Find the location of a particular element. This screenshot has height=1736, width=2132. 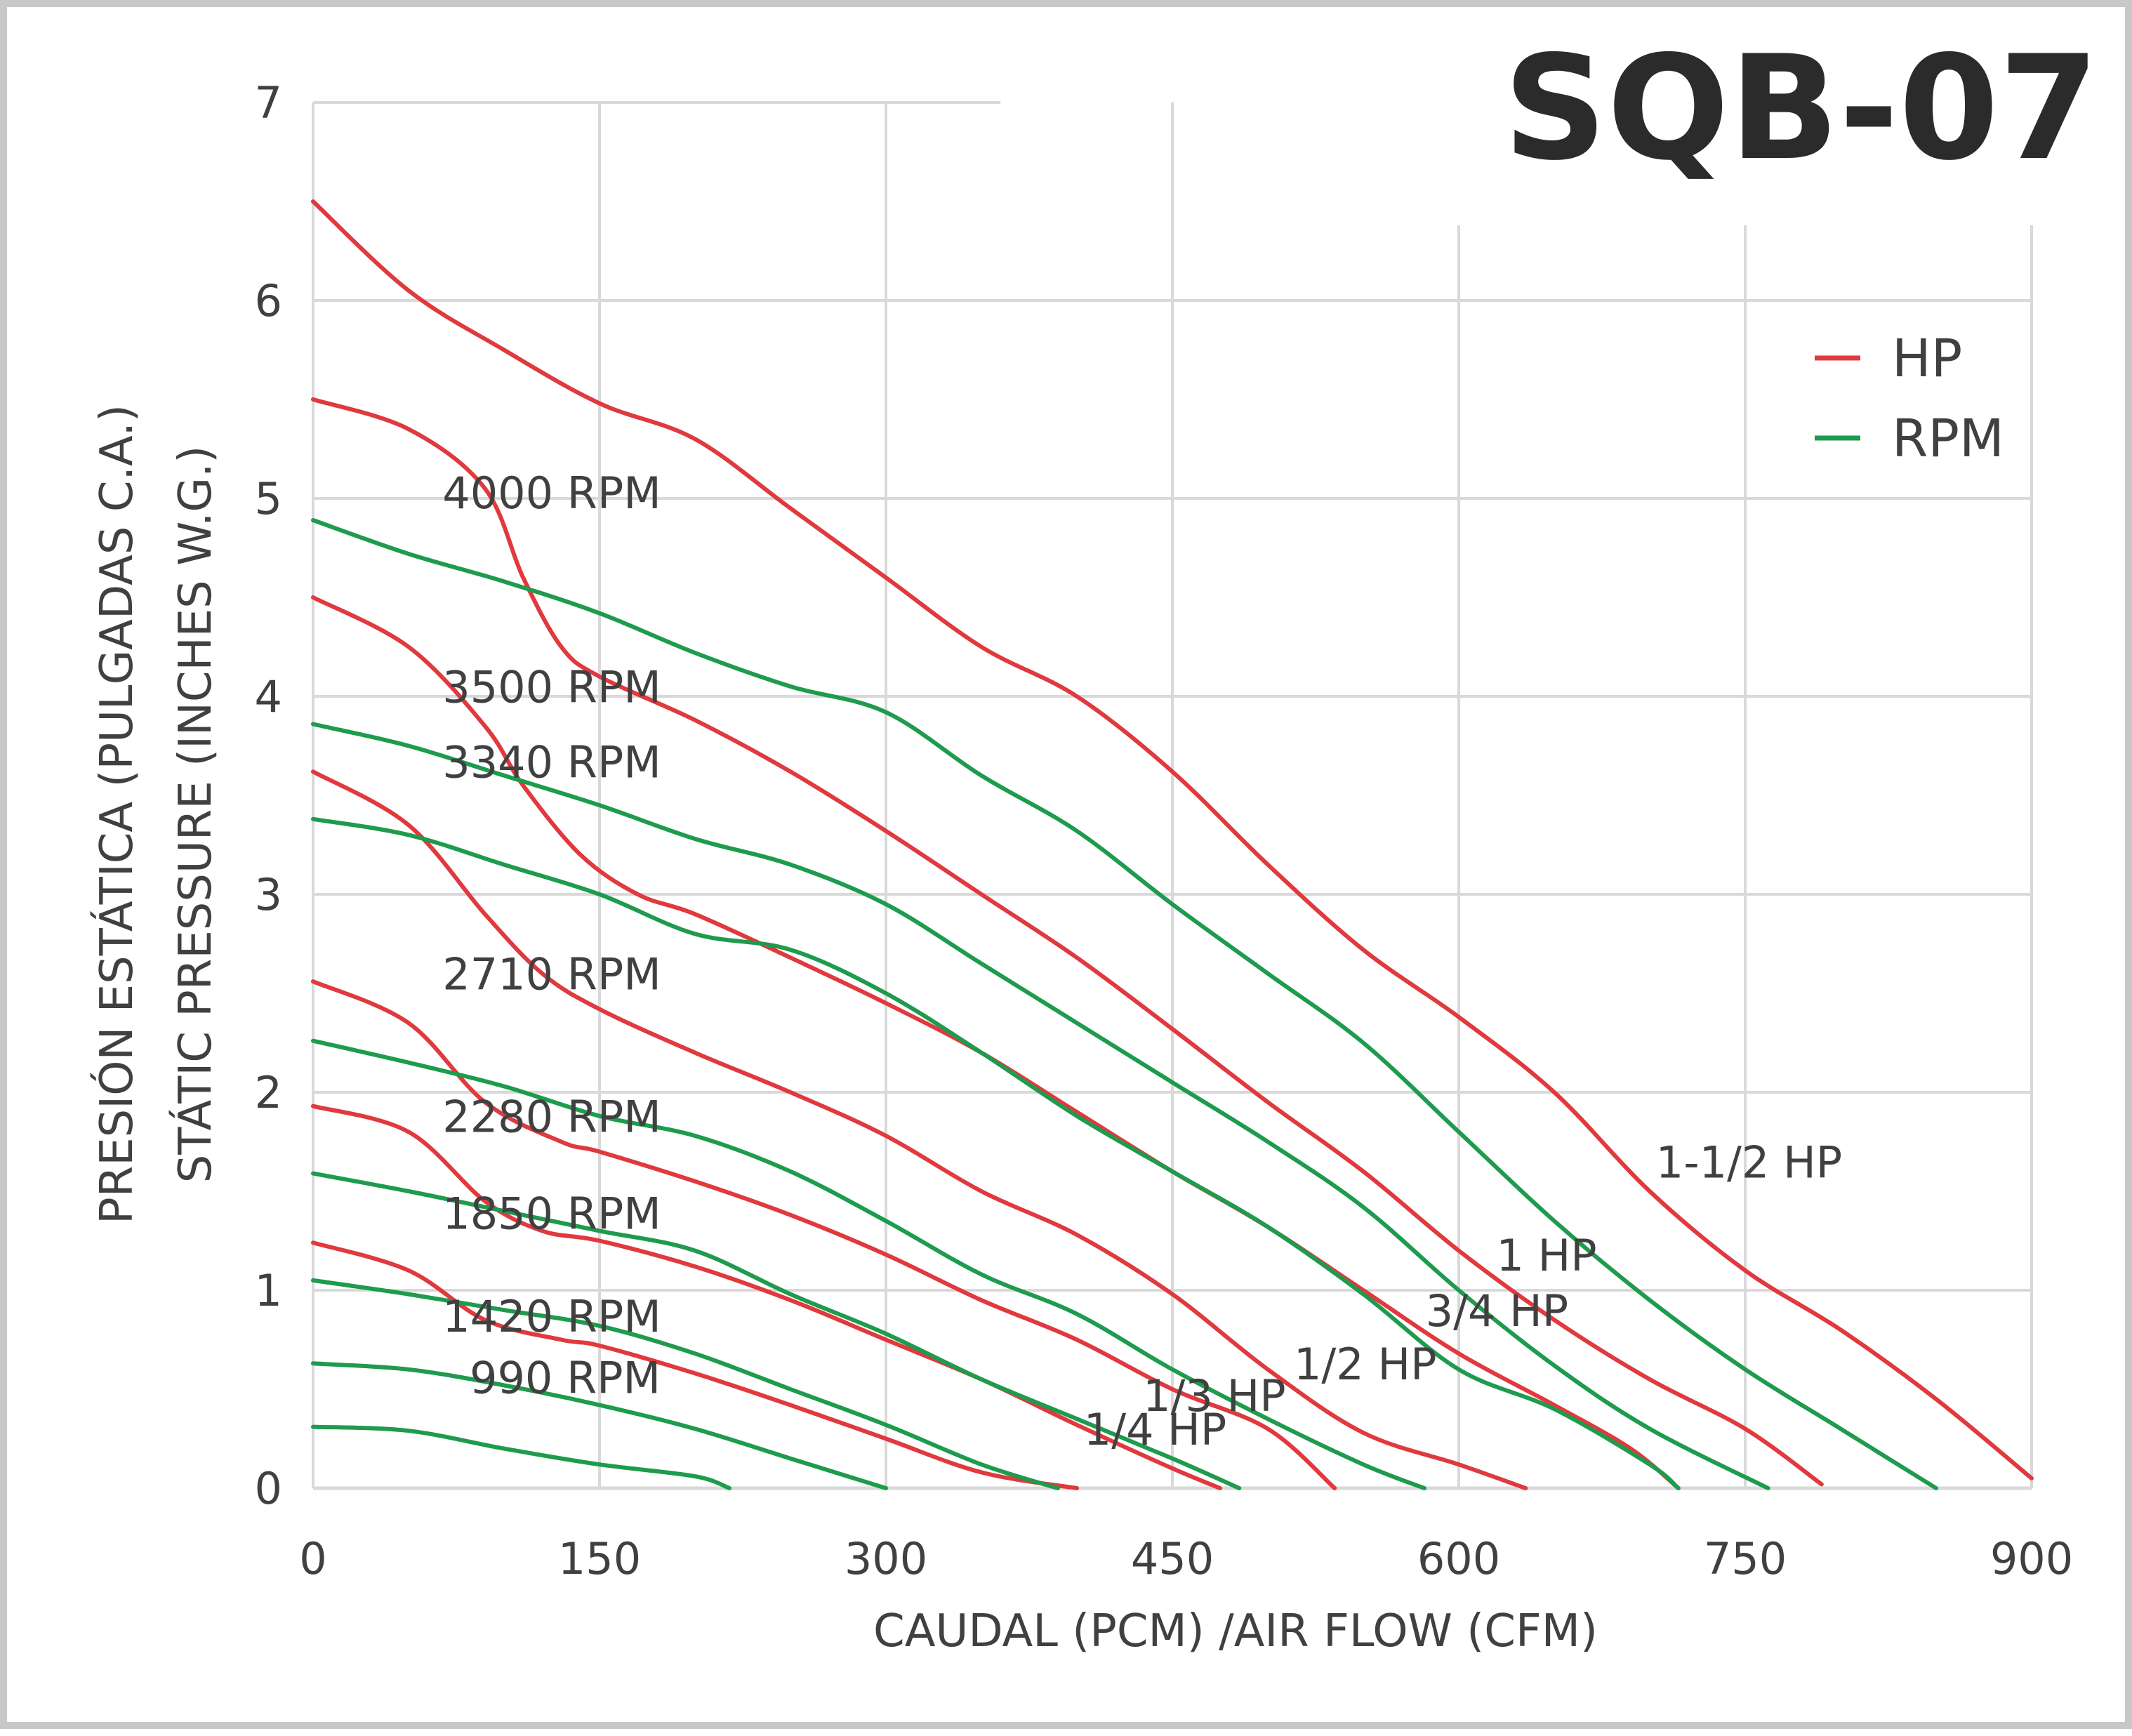

legend-label-hp: HP is located at coordinates (1927, 359).